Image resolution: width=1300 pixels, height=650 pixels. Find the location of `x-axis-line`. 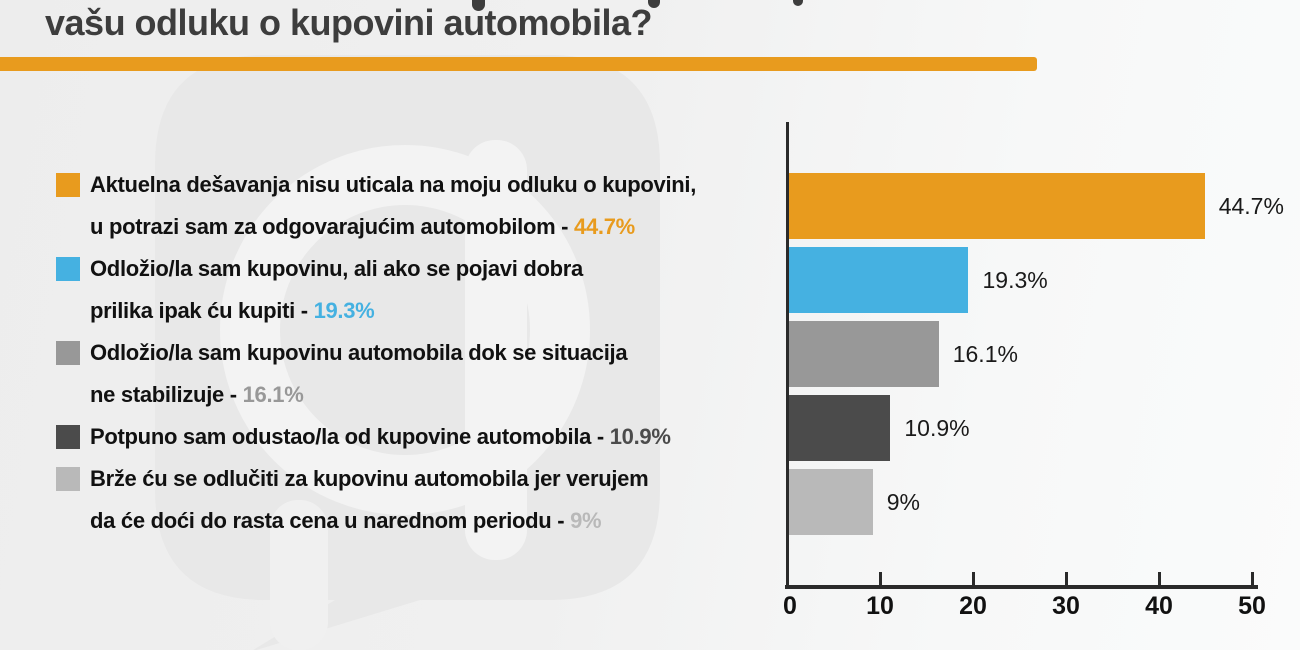

x-axis-line is located at coordinates (1021, 587).